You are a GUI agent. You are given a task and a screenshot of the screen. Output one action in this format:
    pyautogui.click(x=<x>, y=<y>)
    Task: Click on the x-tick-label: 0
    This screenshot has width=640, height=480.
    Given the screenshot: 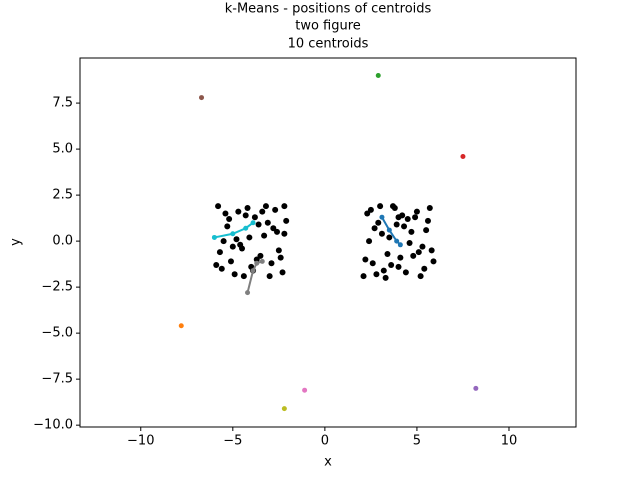 What is the action you would take?
    pyautogui.click(x=325, y=441)
    